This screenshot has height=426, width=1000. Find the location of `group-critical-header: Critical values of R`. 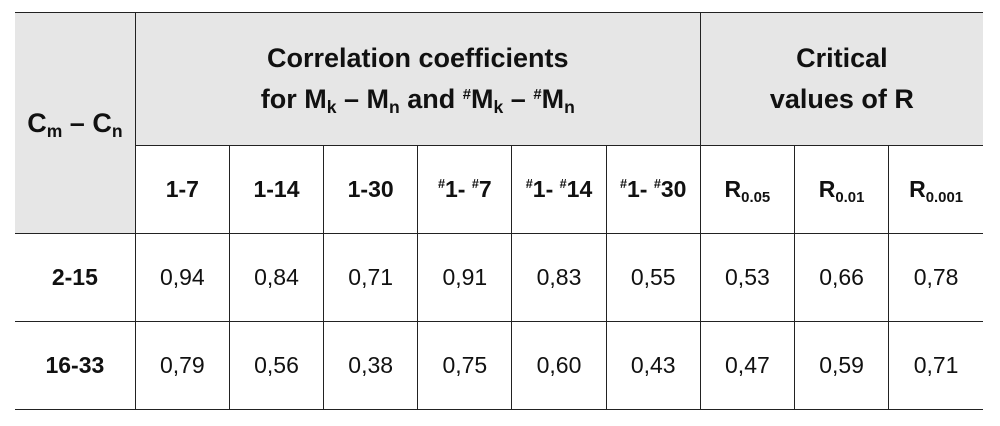

group-critical-header: Critical values of R is located at coordinates (841, 79).